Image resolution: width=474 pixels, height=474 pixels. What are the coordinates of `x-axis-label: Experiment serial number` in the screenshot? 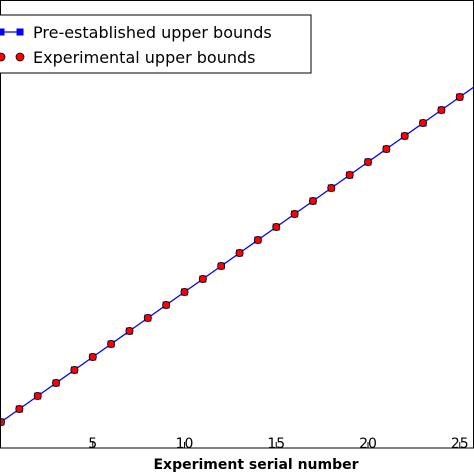 It's located at (255, 465).